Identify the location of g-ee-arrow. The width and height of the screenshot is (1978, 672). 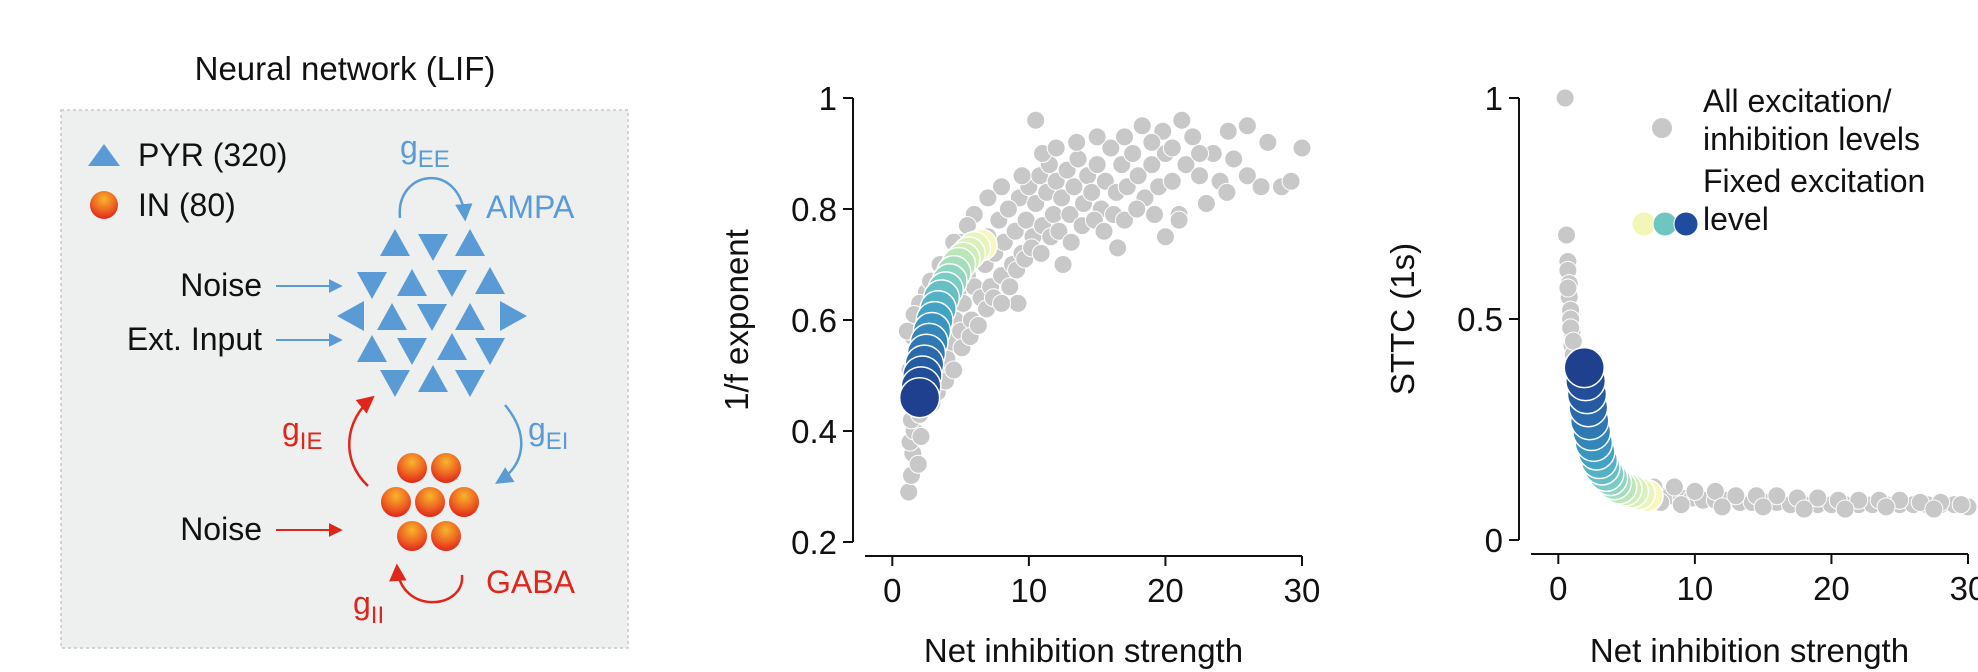
(435, 199).